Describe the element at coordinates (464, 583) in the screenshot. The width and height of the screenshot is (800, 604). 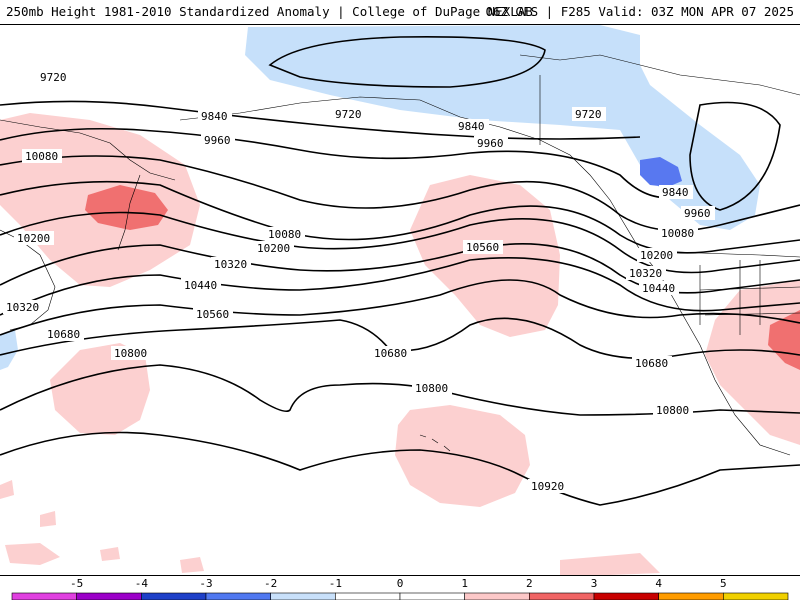
I see `legend-tick-label: 1` at that location.